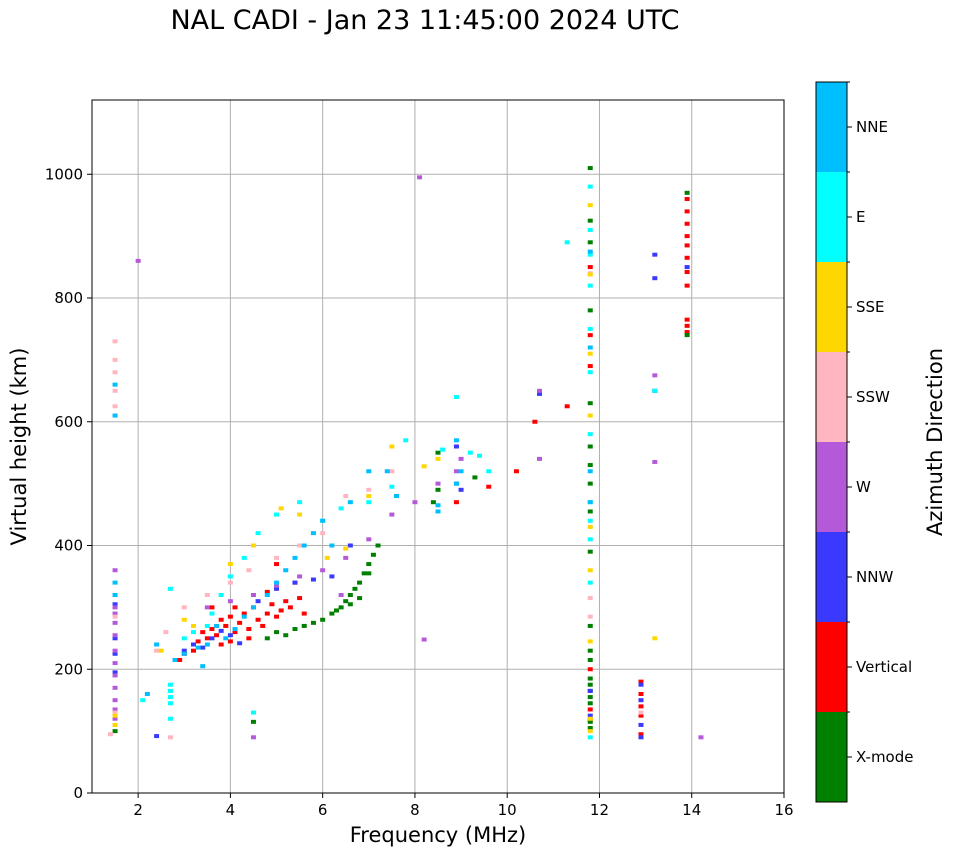 Image resolution: width=958 pixels, height=857 pixels. Describe the element at coordinates (64, 174) in the screenshot. I see `y-tick-label: 1000` at that location.